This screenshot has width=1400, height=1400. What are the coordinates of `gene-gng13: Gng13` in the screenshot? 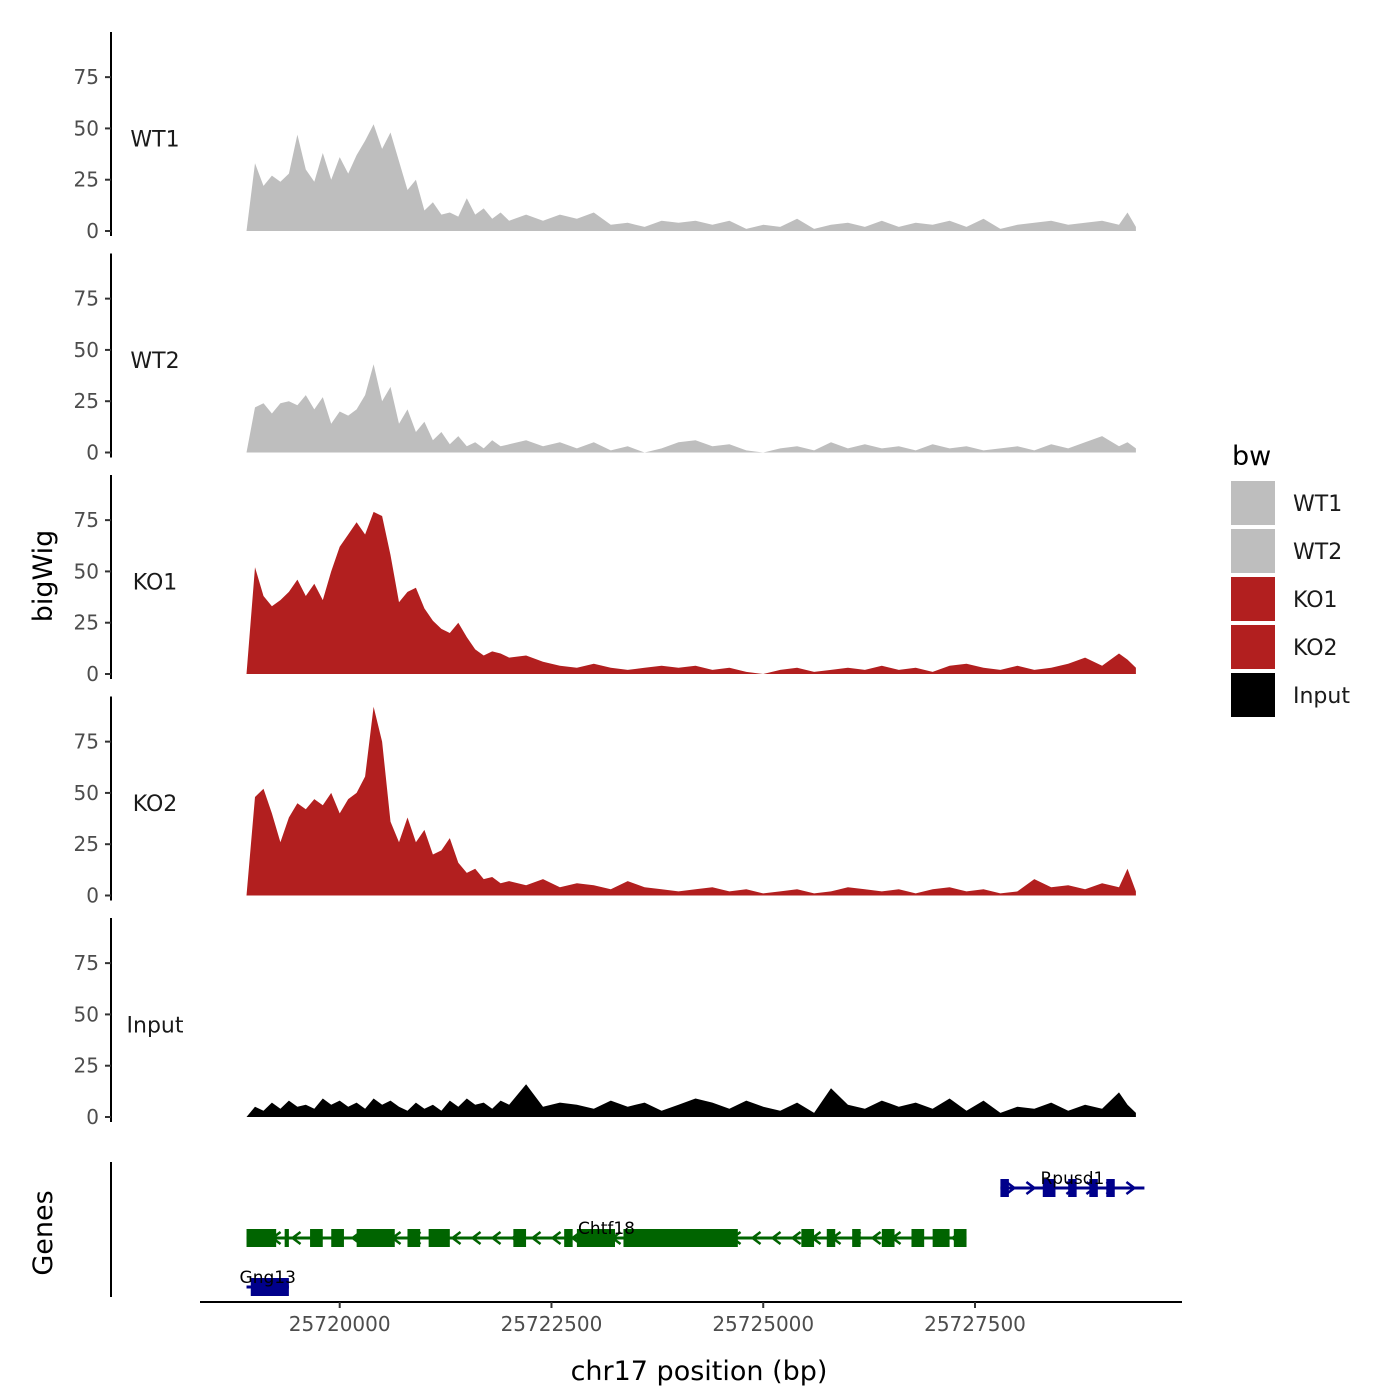 It's located at (268, 1282).